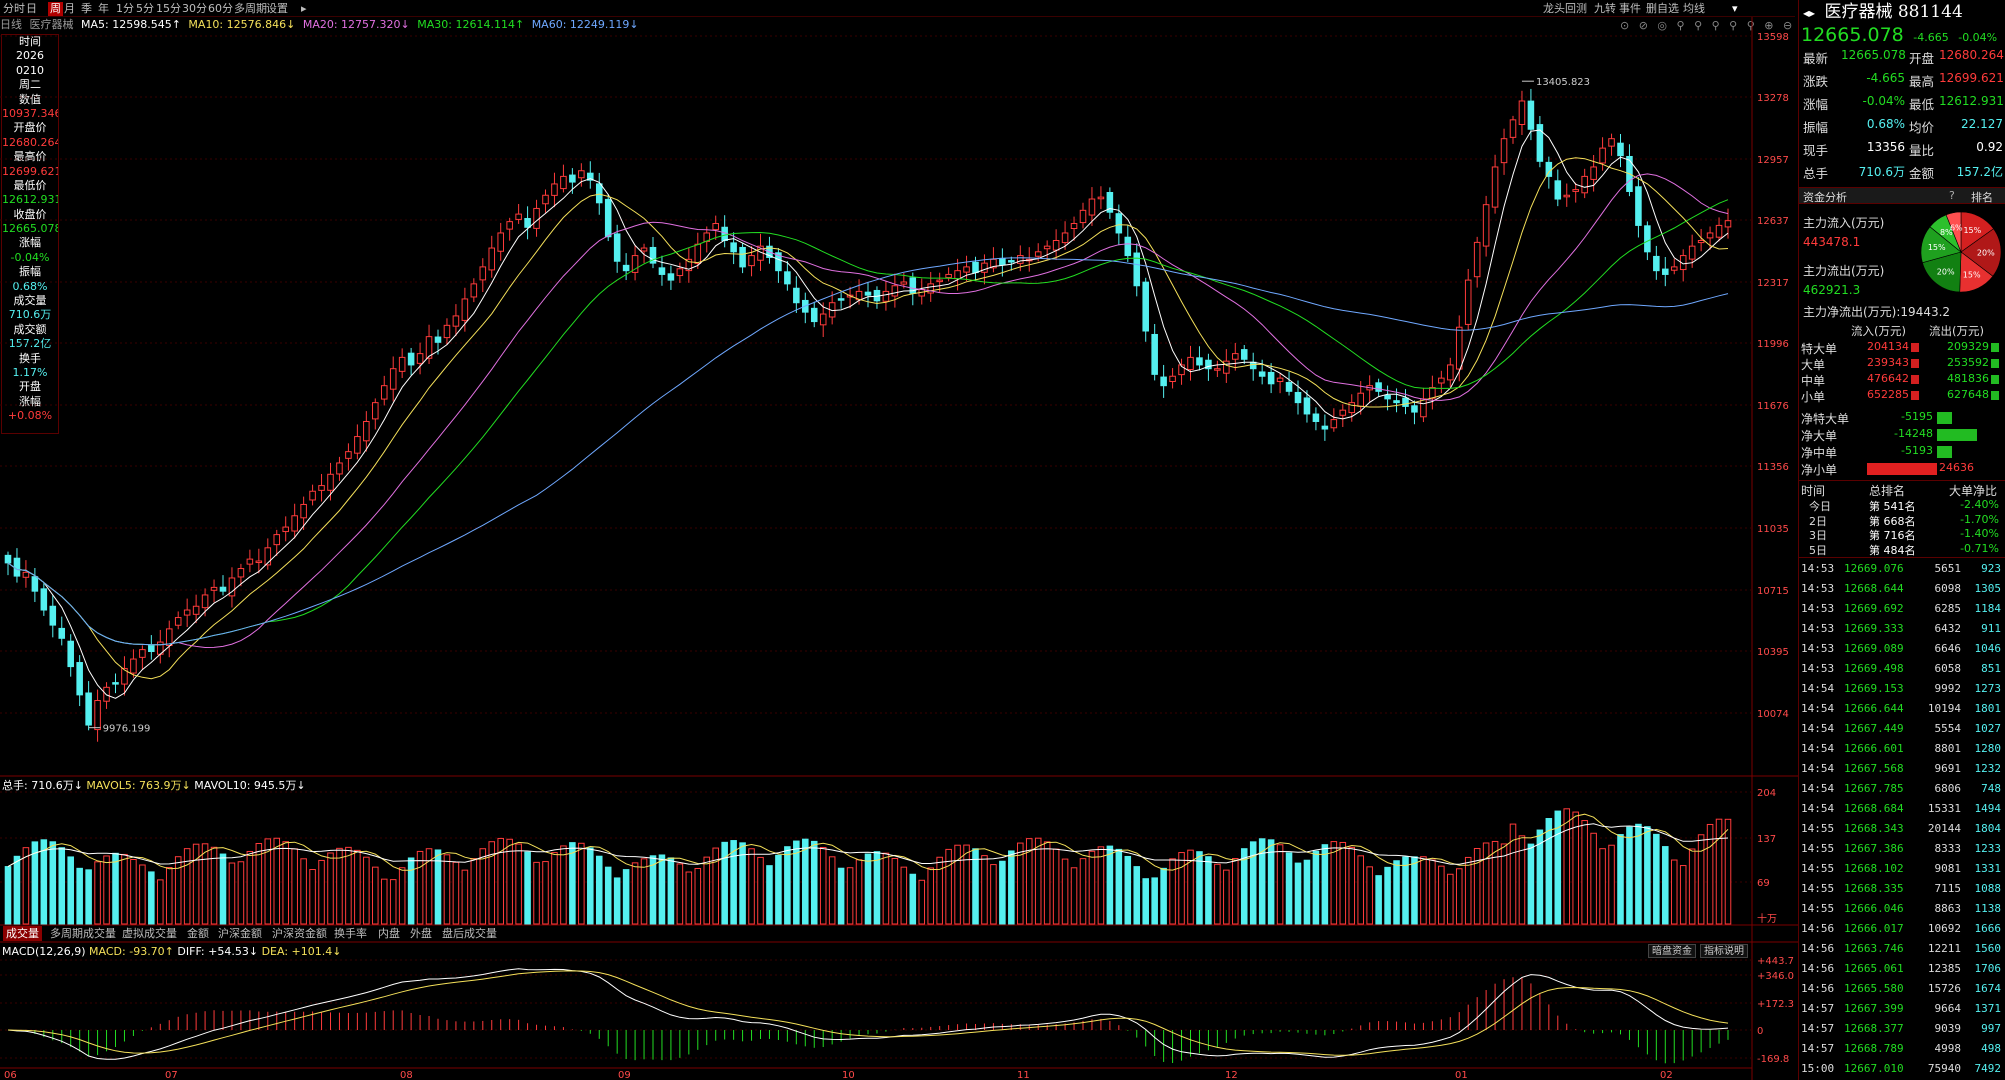 The width and height of the screenshot is (2005, 1080). I want to click on tick-row: 14:57 12668.377 9039 997, so click(1902, 1029).